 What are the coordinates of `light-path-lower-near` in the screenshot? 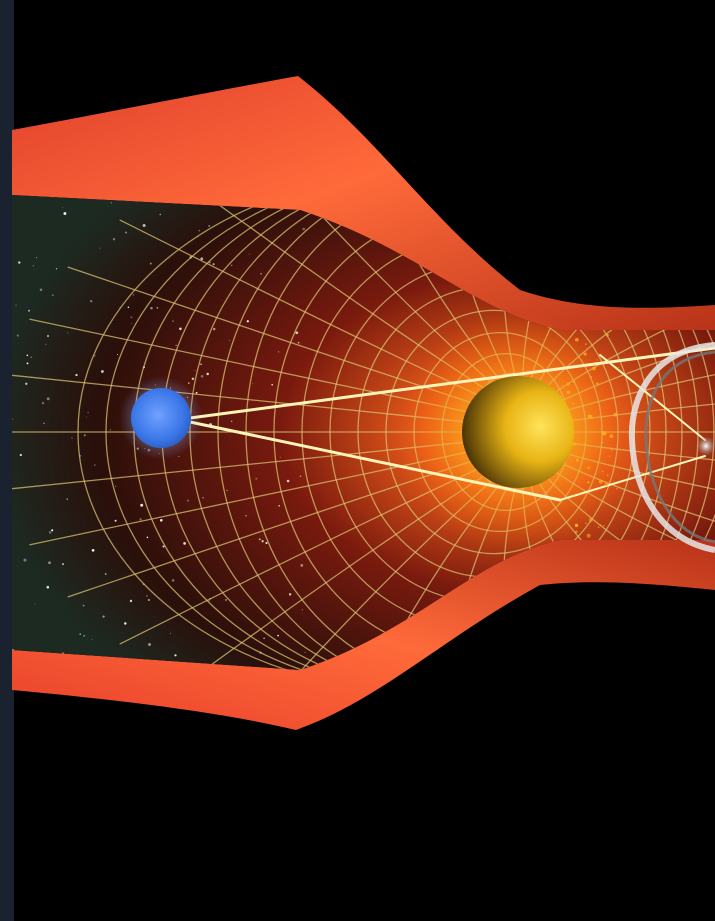 It's located at (375, 461).